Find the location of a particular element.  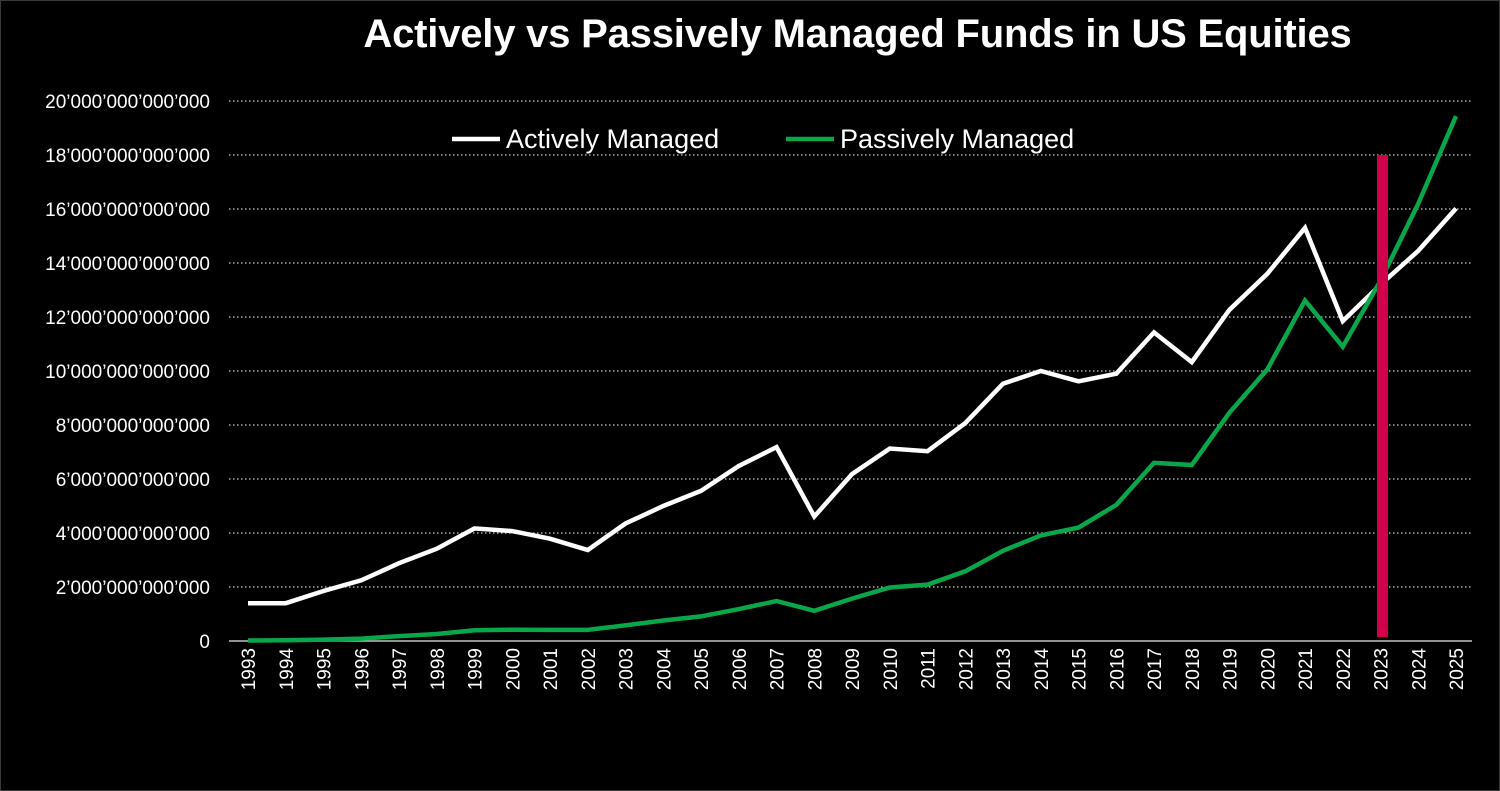

legend-label: Actively Managed is located at coordinates (612, 139).